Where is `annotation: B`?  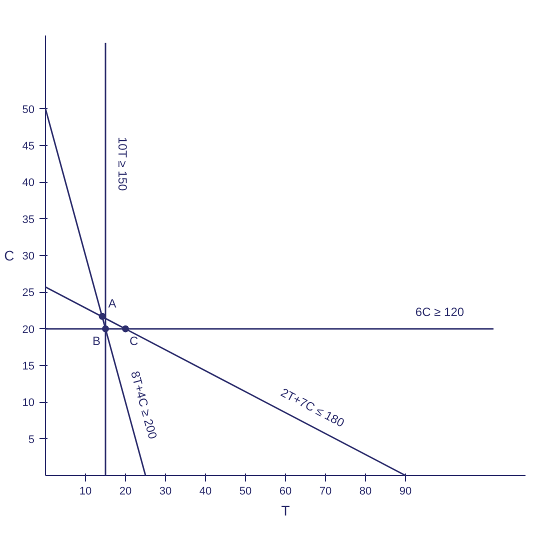 annotation: B is located at coordinates (96, 341).